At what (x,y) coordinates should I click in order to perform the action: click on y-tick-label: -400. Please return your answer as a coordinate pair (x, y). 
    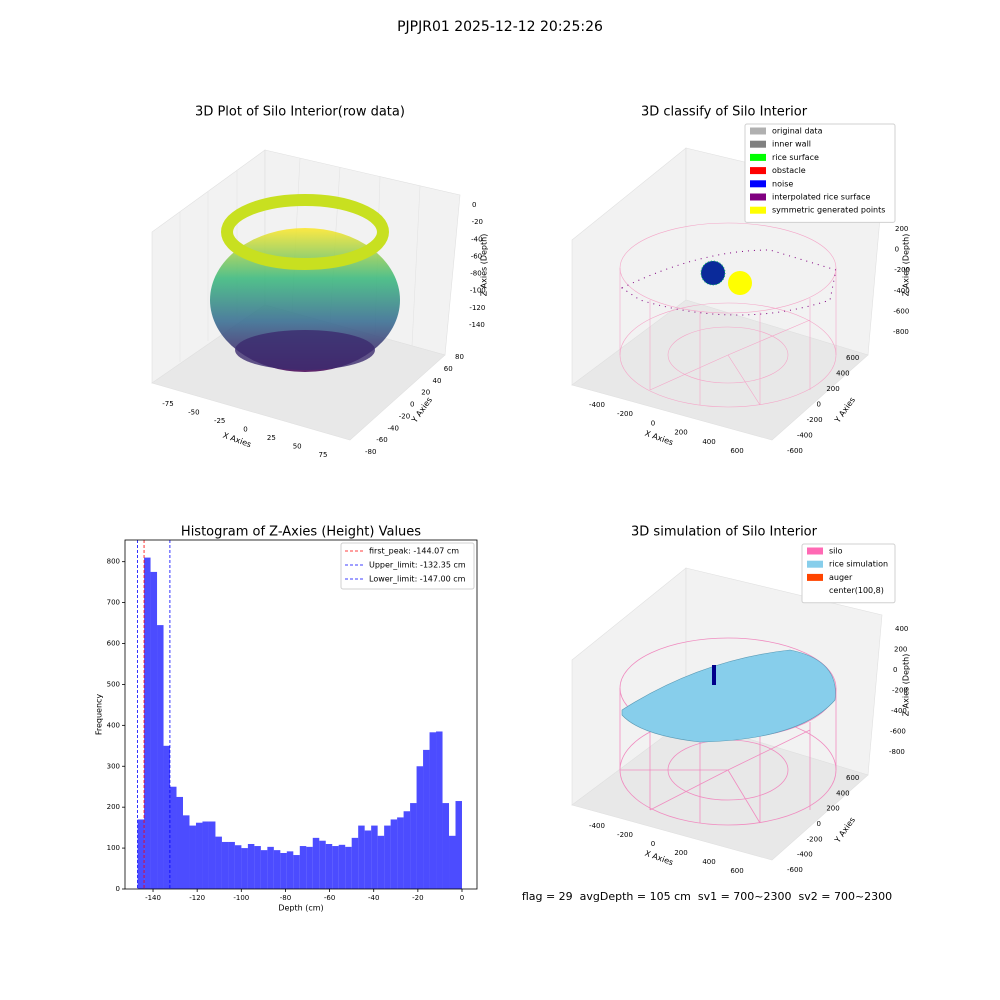
    Looking at the image, I should click on (805, 855).